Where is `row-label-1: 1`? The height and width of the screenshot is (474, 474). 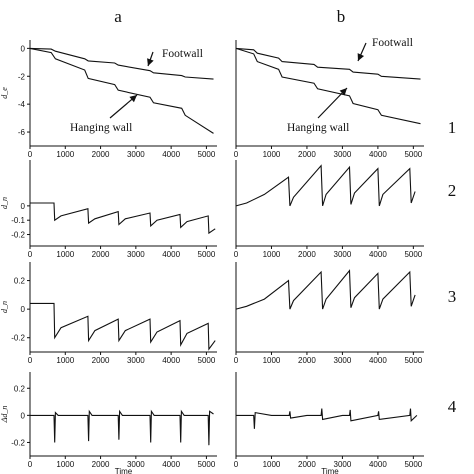
row-label-1: 1 is located at coordinates (452, 127).